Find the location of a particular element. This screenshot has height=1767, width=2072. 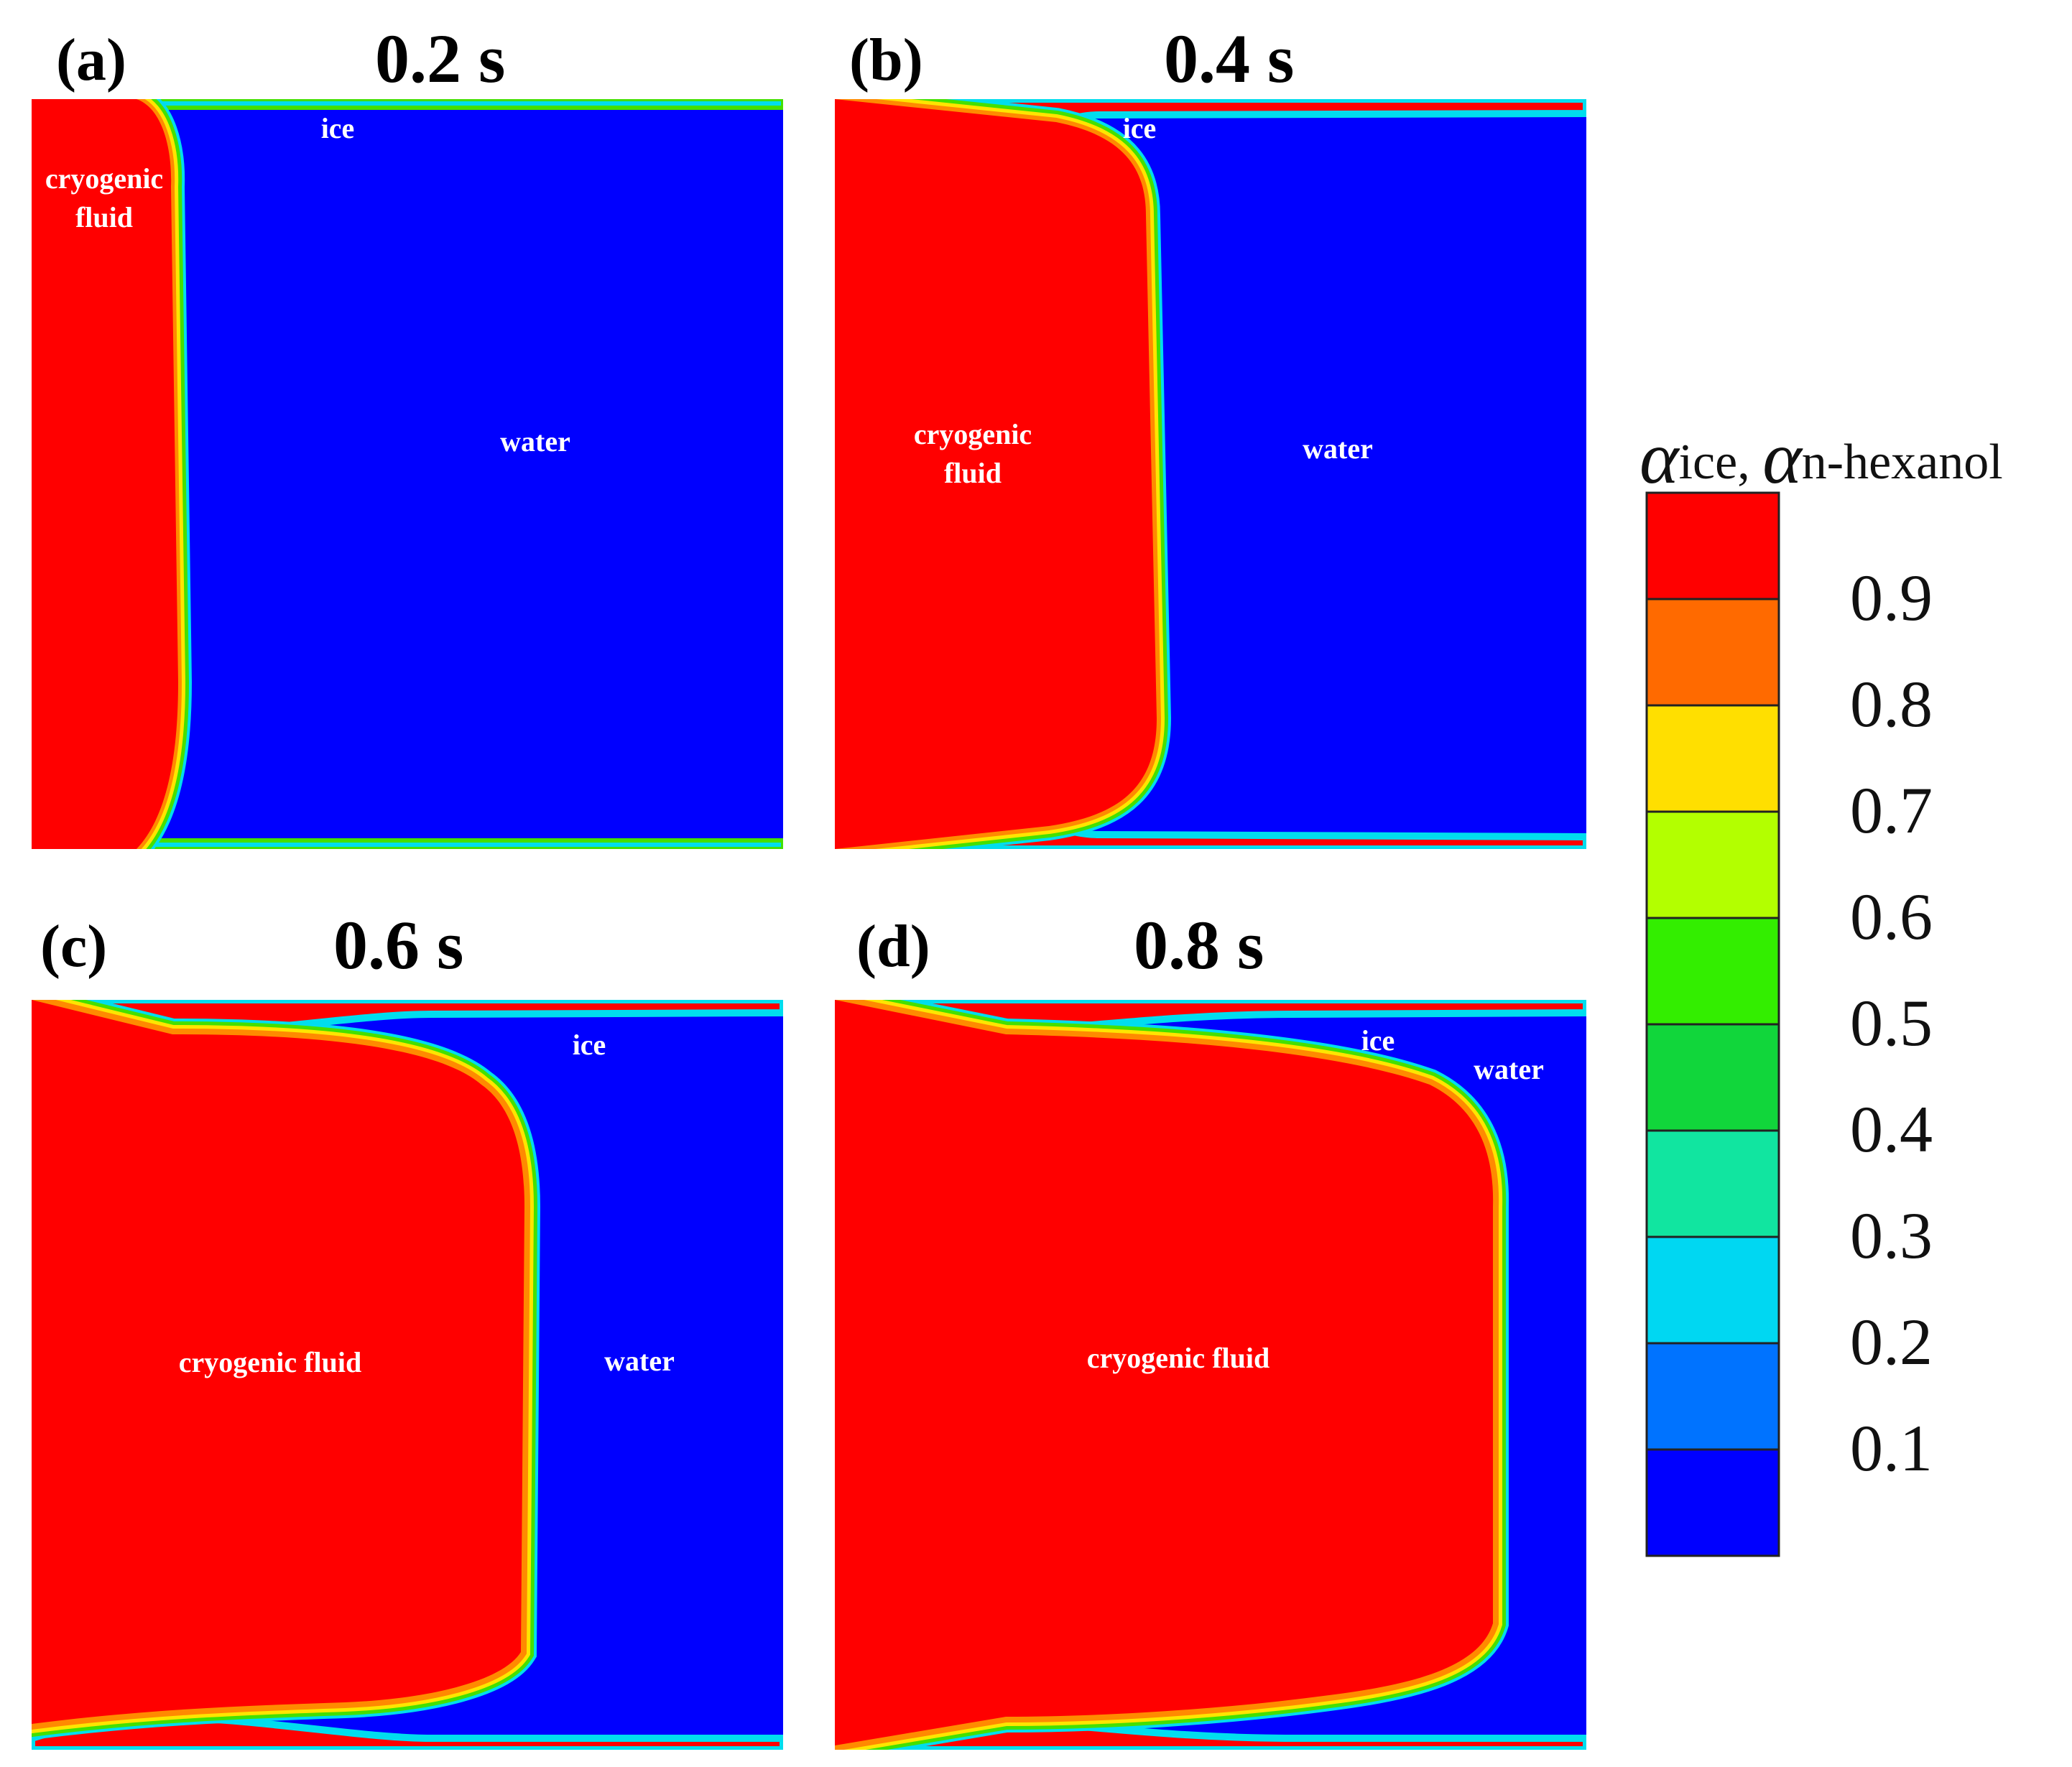

colorbar-subscript-ice: ice is located at coordinates (1708, 463).